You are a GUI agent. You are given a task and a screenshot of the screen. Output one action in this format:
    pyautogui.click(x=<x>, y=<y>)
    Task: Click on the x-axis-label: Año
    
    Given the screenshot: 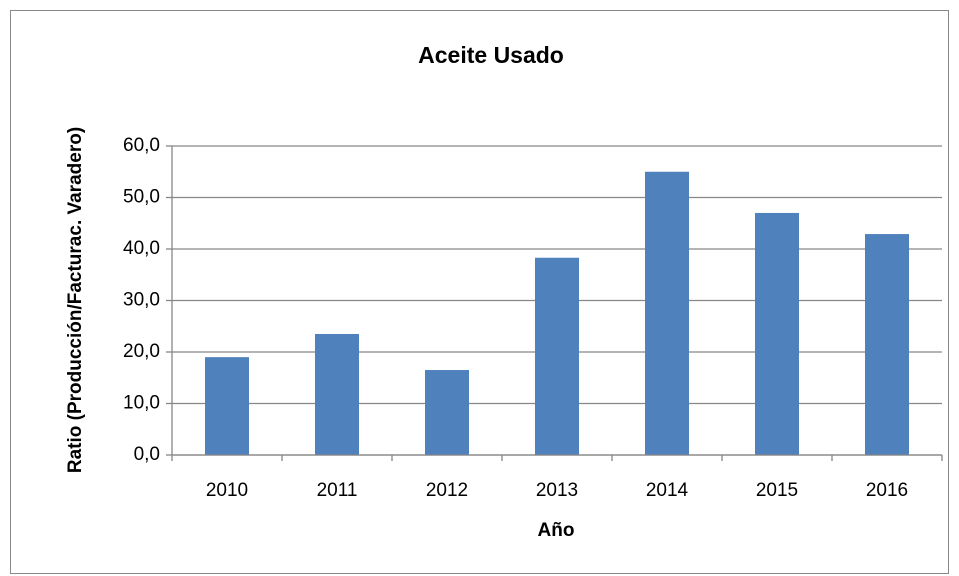 What is the action you would take?
    pyautogui.click(x=556, y=530)
    